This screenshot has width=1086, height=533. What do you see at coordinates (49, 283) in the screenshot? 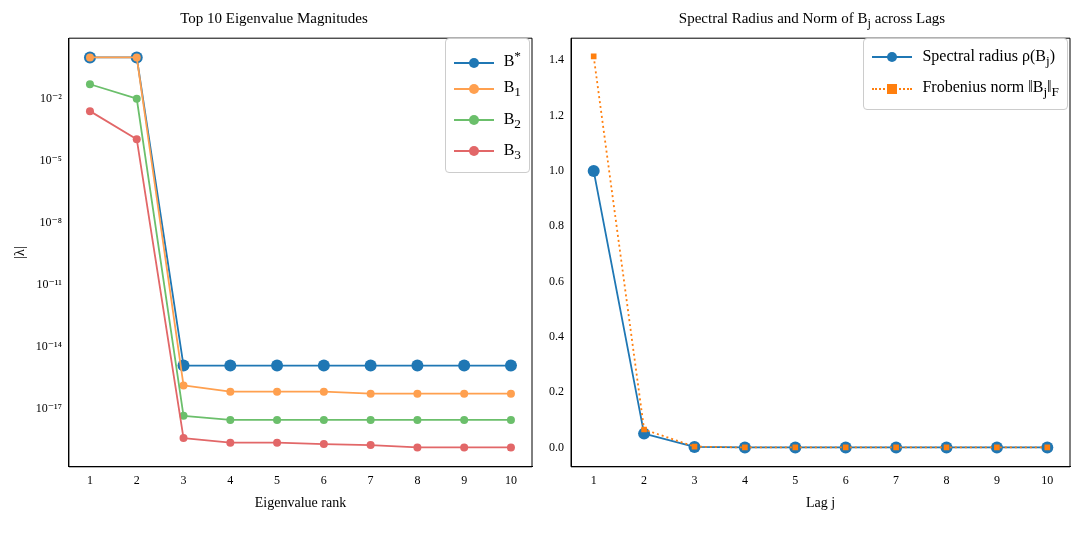
I see `y-tick-label: 10⁻¹¹` at bounding box center [49, 283].